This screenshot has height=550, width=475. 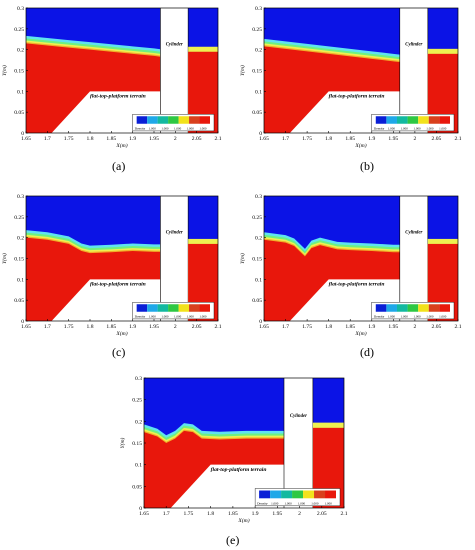 What do you see at coordinates (121, 333) in the screenshot?
I see `x-axis-title: X(m)` at bounding box center [121, 333].